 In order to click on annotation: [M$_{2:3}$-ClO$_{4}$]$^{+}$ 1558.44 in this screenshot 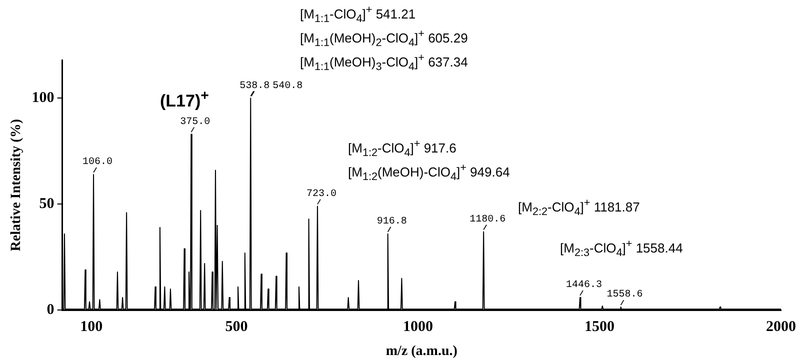, I will do `click(621, 248)`.